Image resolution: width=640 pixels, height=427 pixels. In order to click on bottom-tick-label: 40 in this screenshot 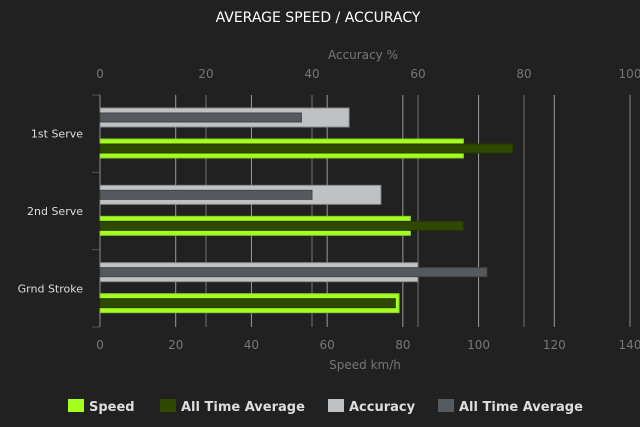, I will do `click(251, 345)`.